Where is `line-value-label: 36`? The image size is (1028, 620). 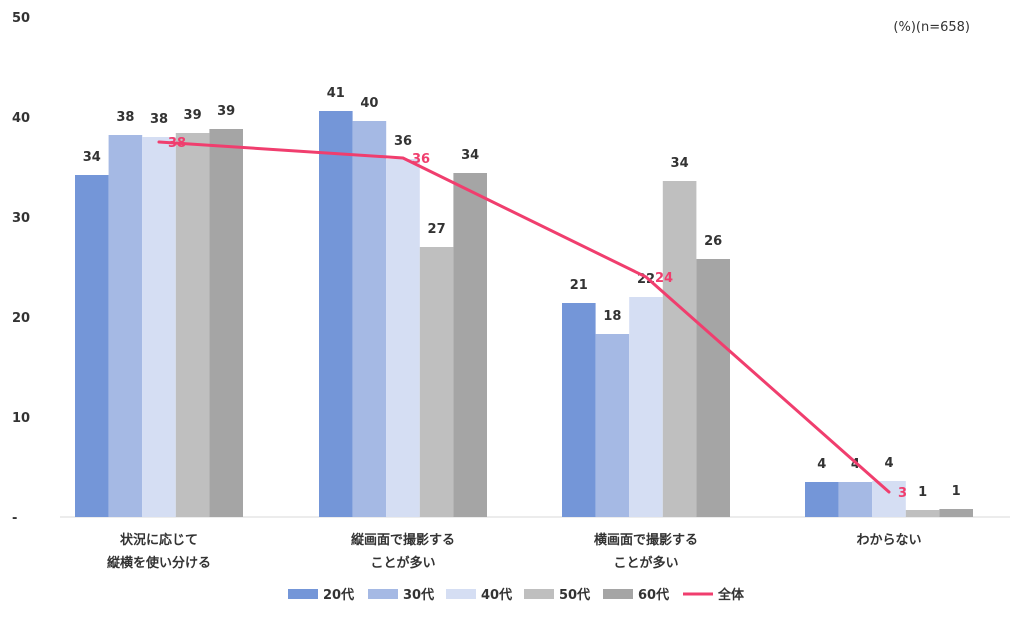 line-value-label: 36 is located at coordinates (421, 159).